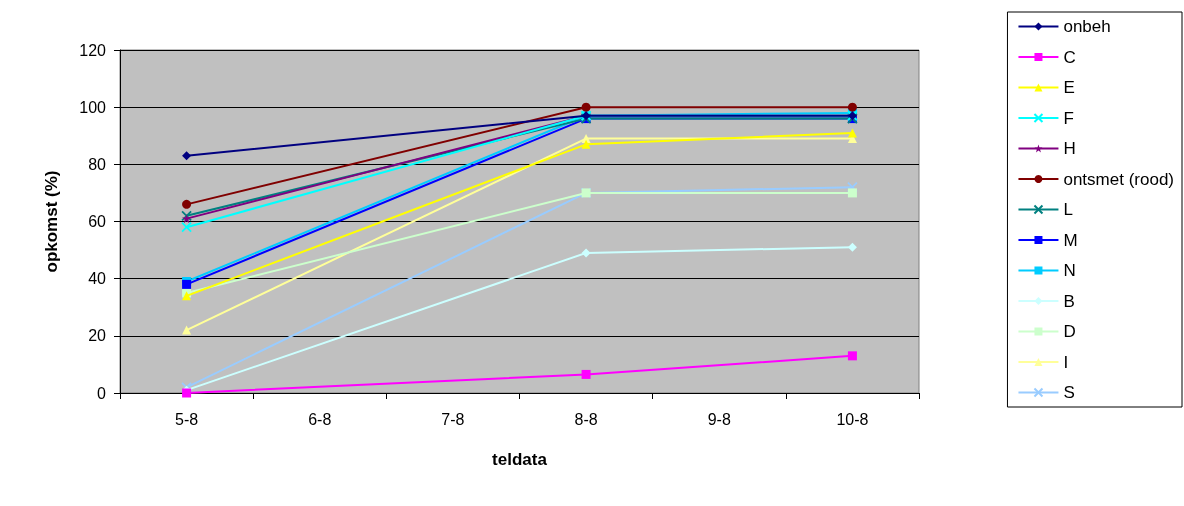 Image resolution: width=1184 pixels, height=506 pixels. What do you see at coordinates (586, 419) in the screenshot?
I see `x-tick-label: 8-8` at bounding box center [586, 419].